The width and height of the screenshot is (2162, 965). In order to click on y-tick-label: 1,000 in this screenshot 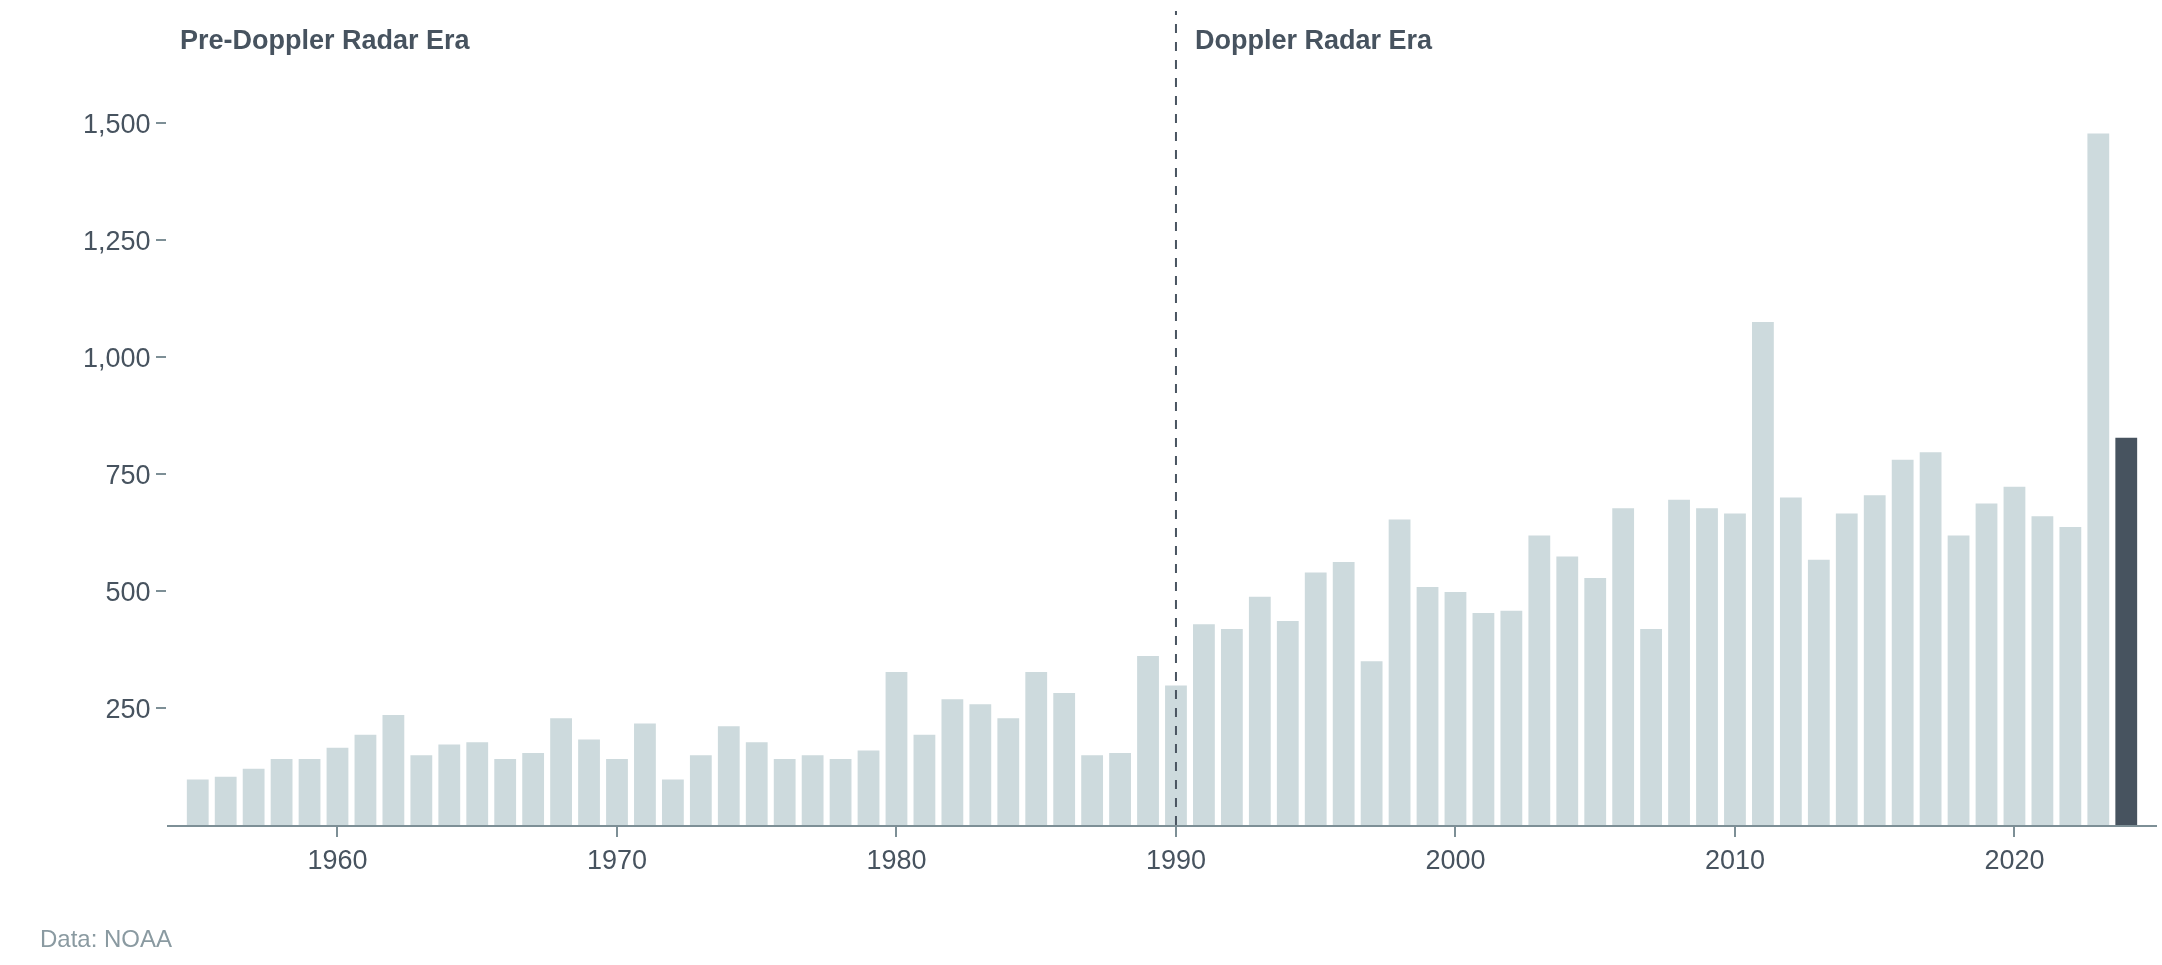, I will do `click(117, 357)`.